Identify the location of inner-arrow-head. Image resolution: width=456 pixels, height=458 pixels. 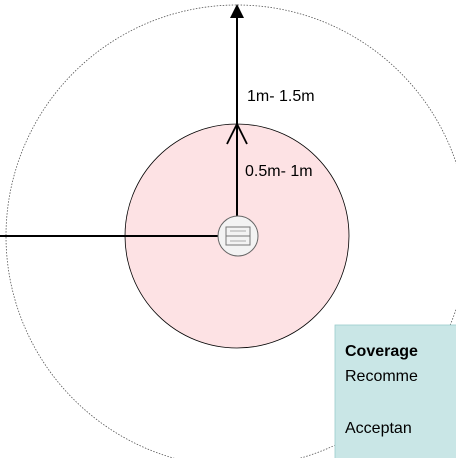
(237, 133).